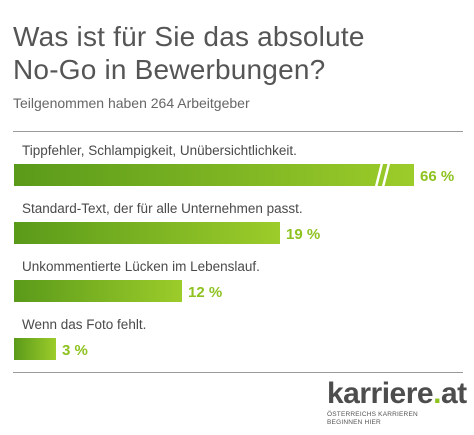  Describe the element at coordinates (189, 36) in the screenshot. I see `title-line-1: Was ist für Sie das absolute` at that location.